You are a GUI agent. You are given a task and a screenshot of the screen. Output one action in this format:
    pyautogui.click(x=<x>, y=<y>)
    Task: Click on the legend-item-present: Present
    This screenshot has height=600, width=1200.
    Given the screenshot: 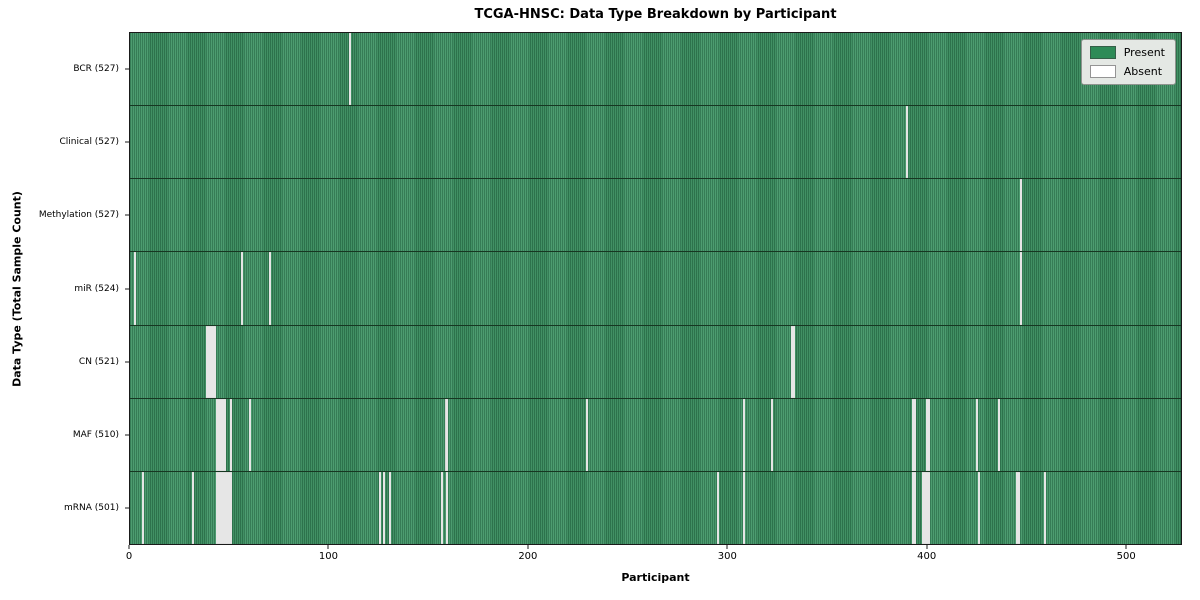 What is the action you would take?
    pyautogui.click(x=1127, y=52)
    